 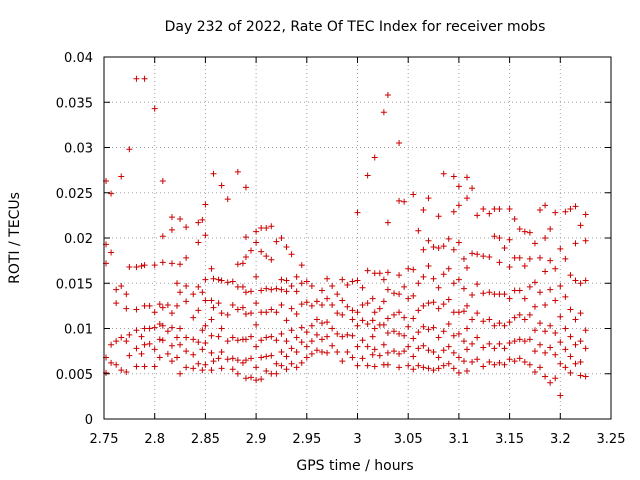 What do you see at coordinates (15, 238) in the screenshot?
I see `y-axis-title: ROTI / TECUs` at bounding box center [15, 238].